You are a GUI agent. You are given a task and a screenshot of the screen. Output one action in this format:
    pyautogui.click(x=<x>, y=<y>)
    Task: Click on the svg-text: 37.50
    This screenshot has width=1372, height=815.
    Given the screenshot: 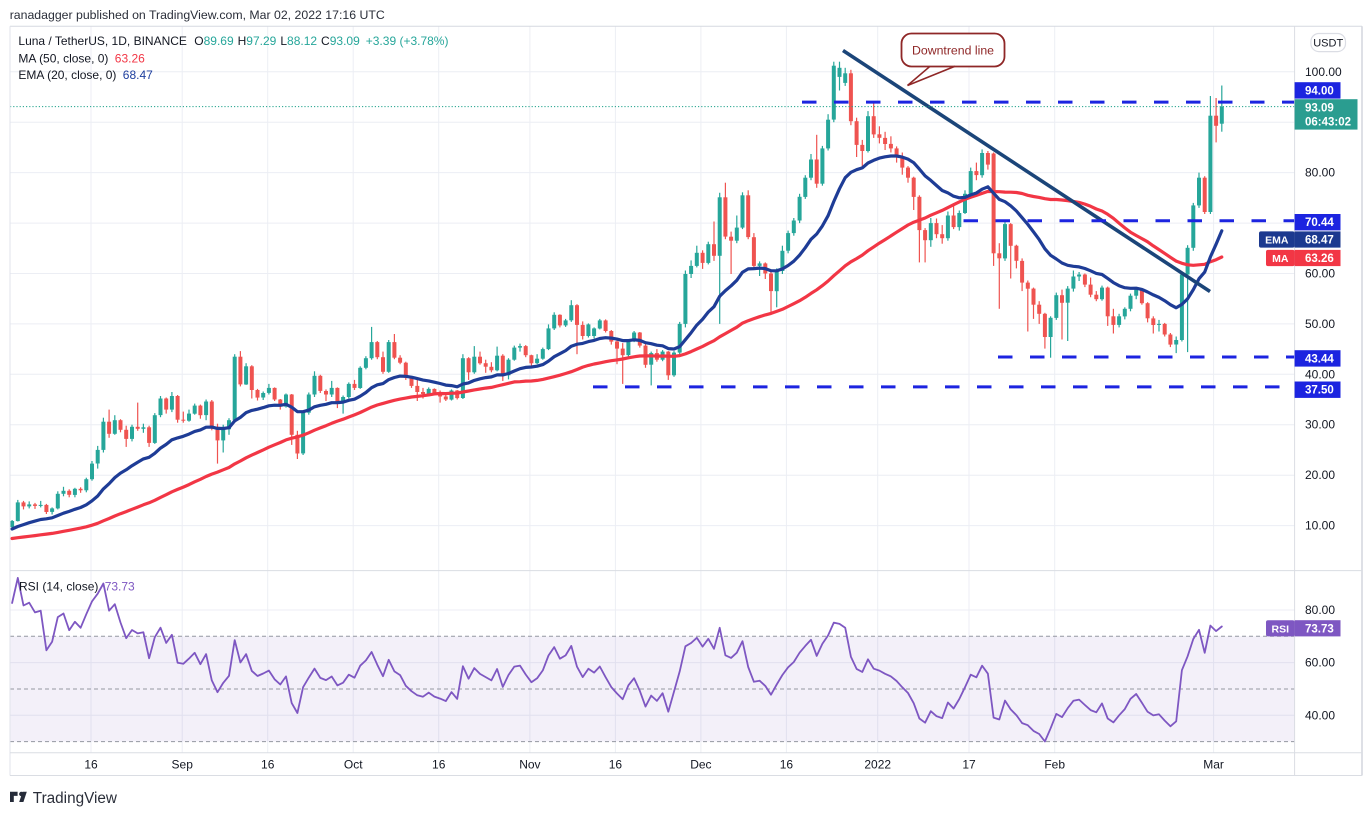 What is the action you would take?
    pyautogui.click(x=1319, y=391)
    